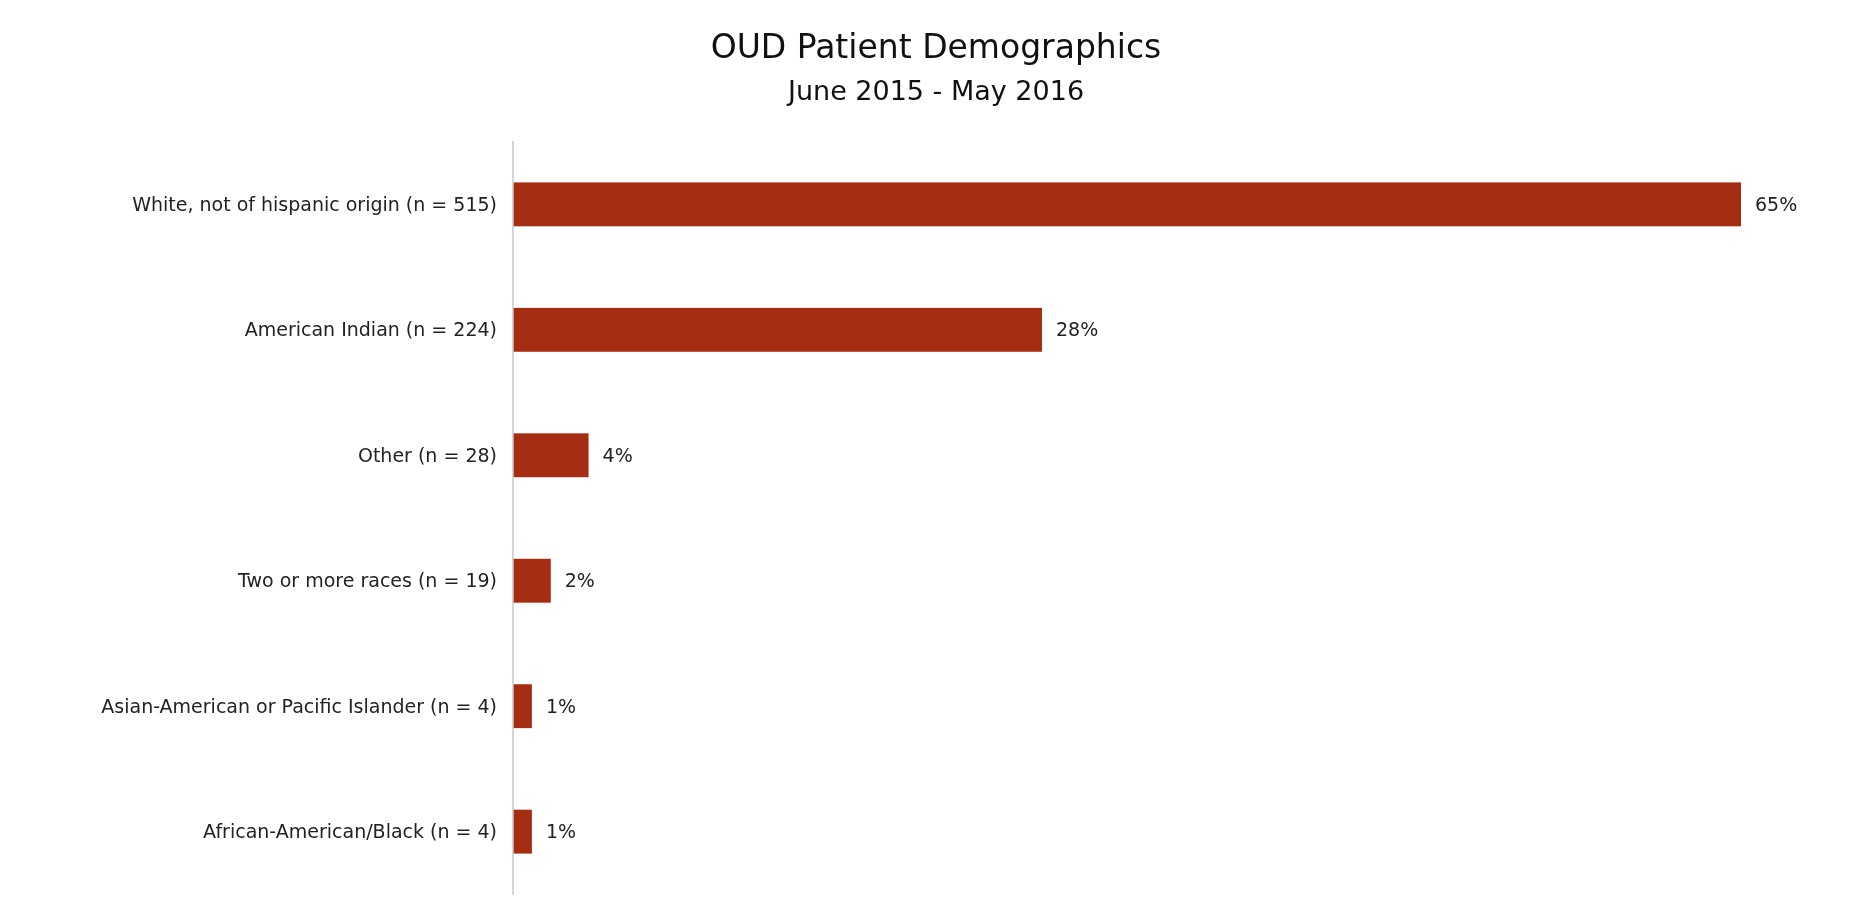 This screenshot has width=1872, height=923. What do you see at coordinates (427, 454) in the screenshot?
I see `y-tick-label: Other (n = 28)` at bounding box center [427, 454].